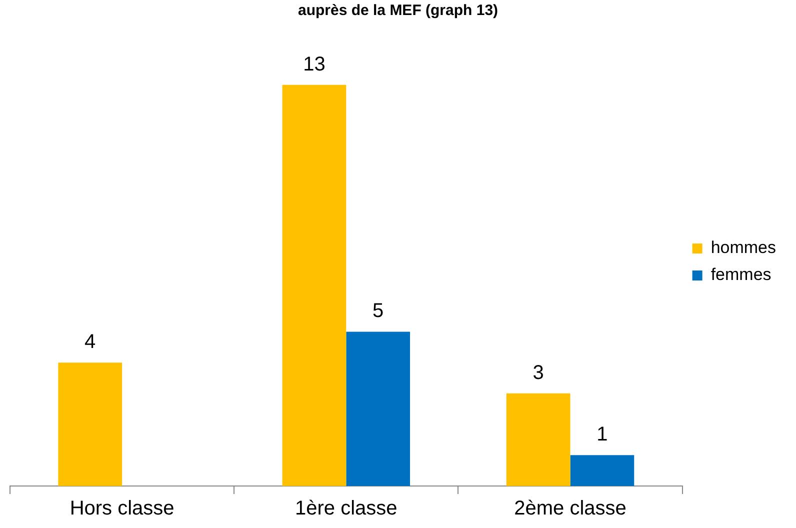  Describe the element at coordinates (314, 64) in the screenshot. I see `data-label: 13` at that location.